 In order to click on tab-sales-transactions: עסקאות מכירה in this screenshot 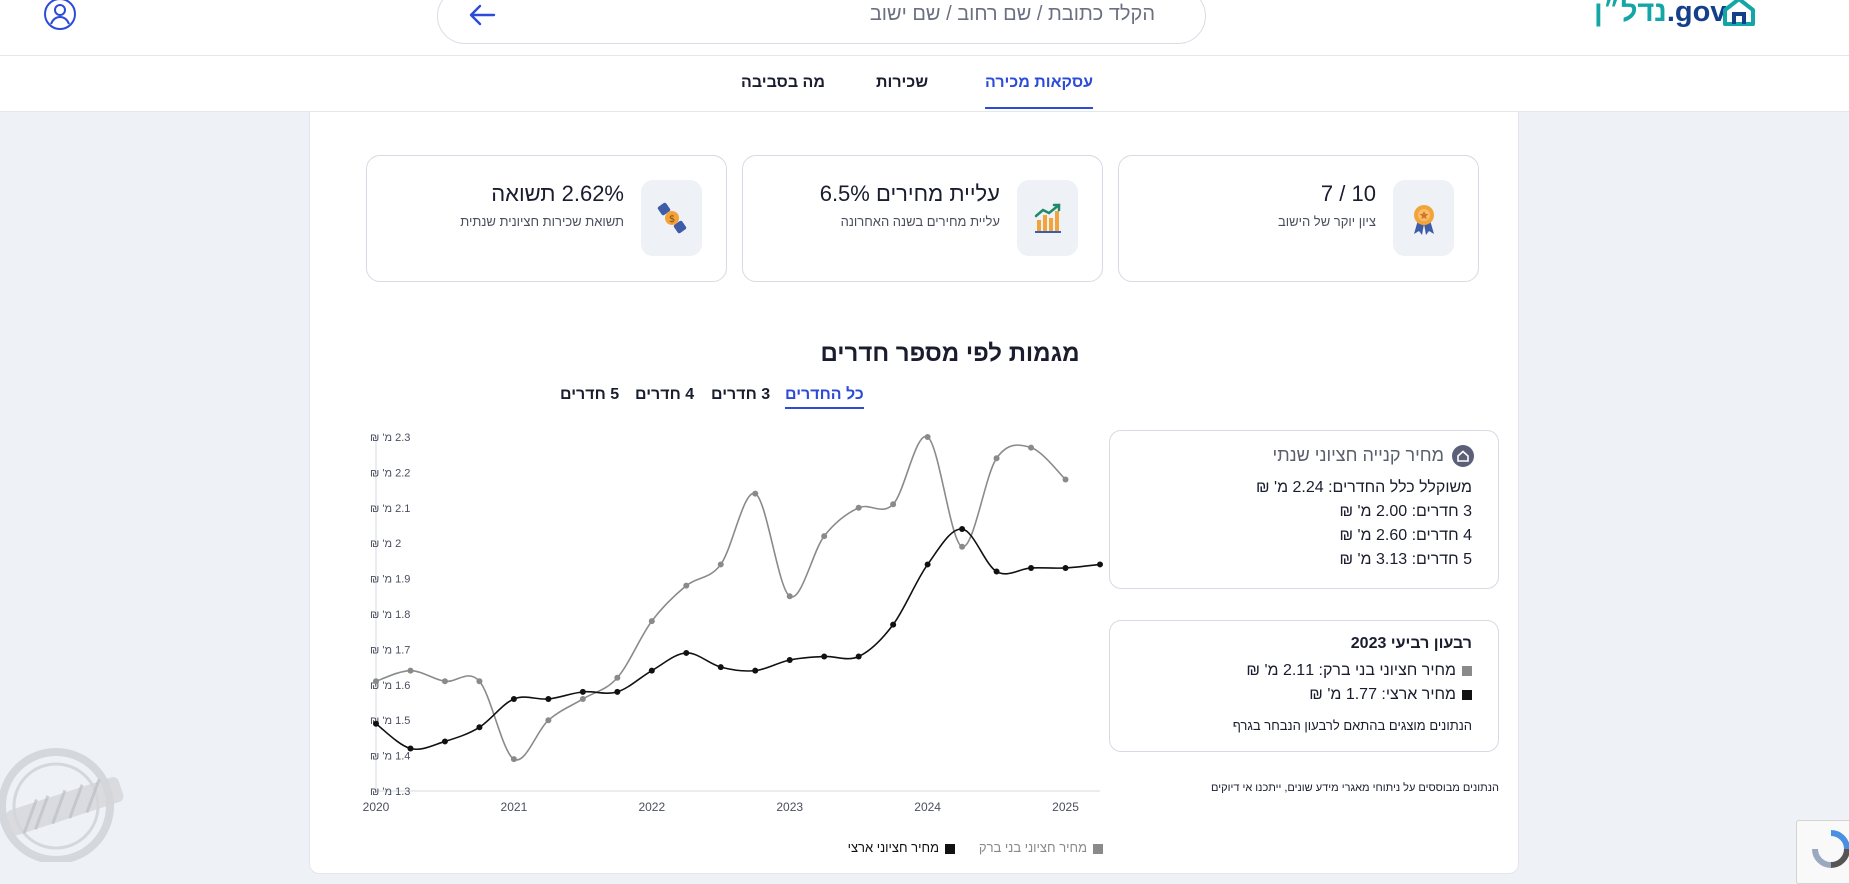, I will do `click(1039, 91)`.